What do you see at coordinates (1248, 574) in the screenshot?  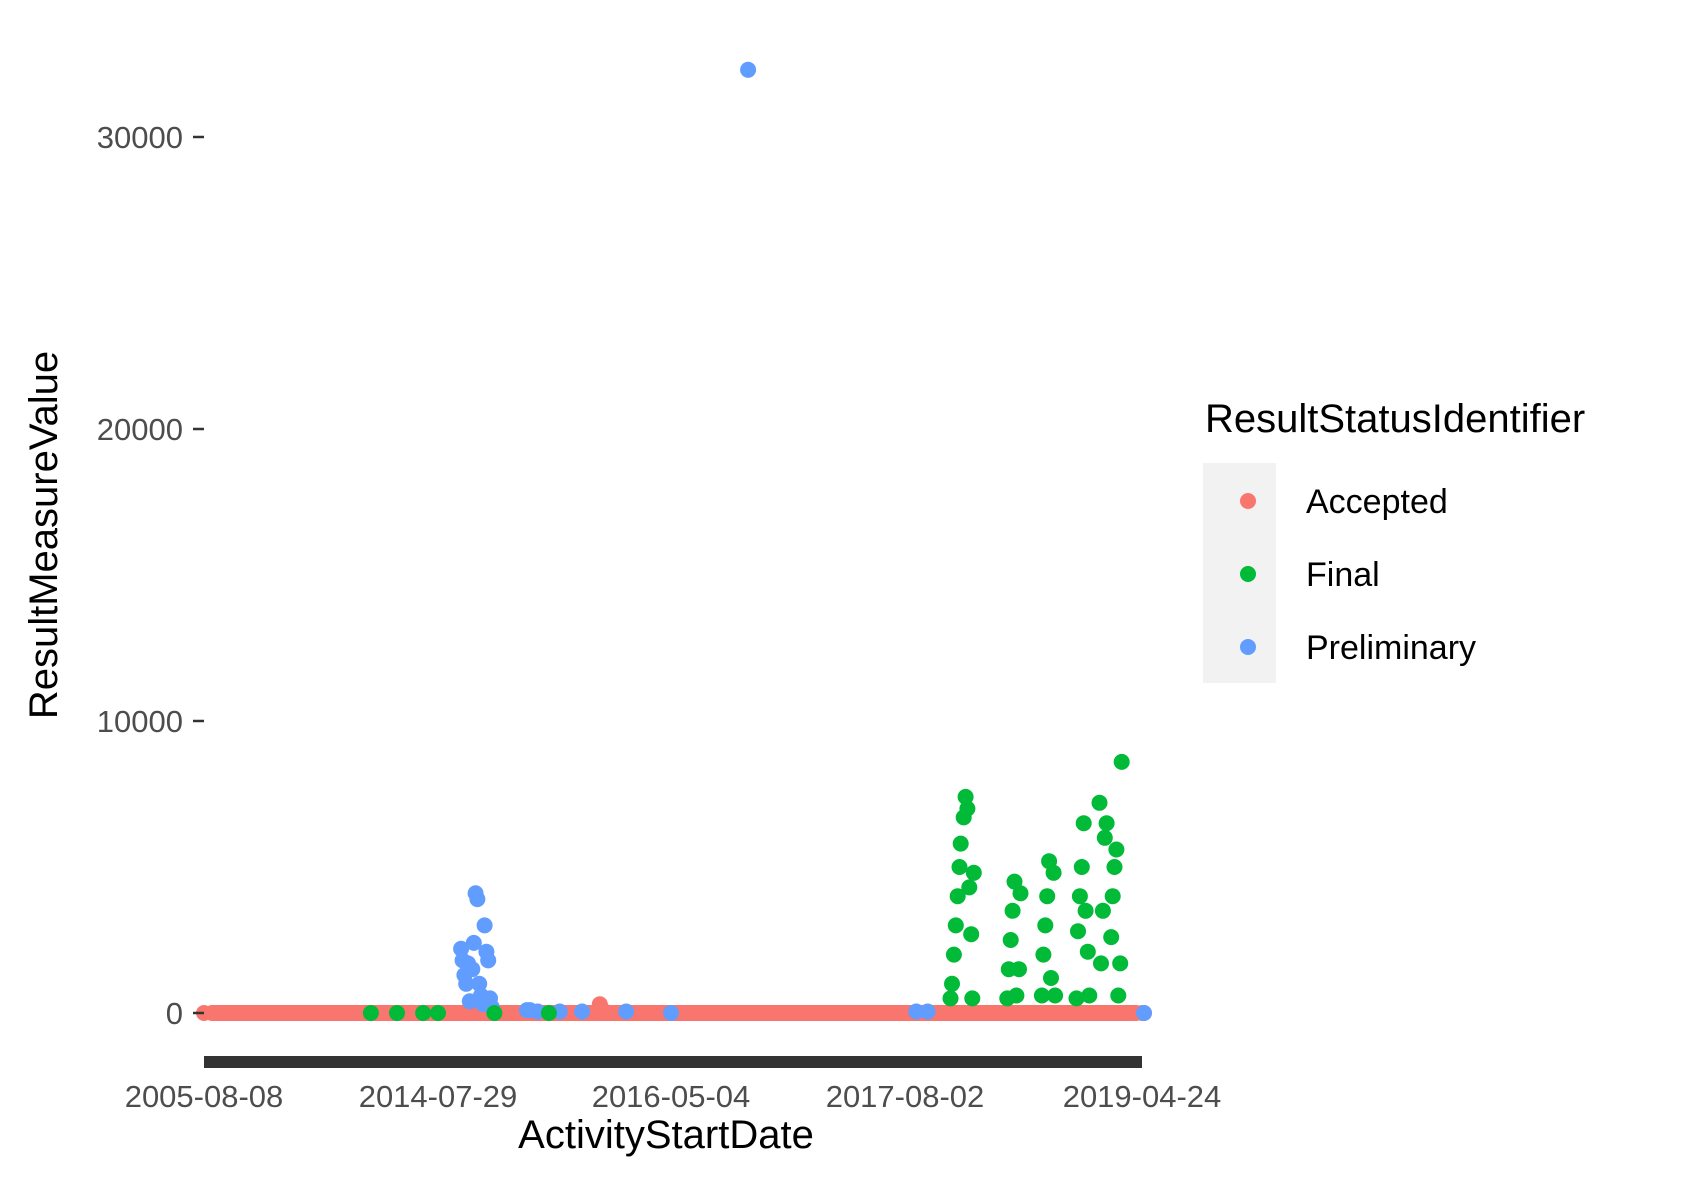 I see `legend-key-final` at bounding box center [1248, 574].